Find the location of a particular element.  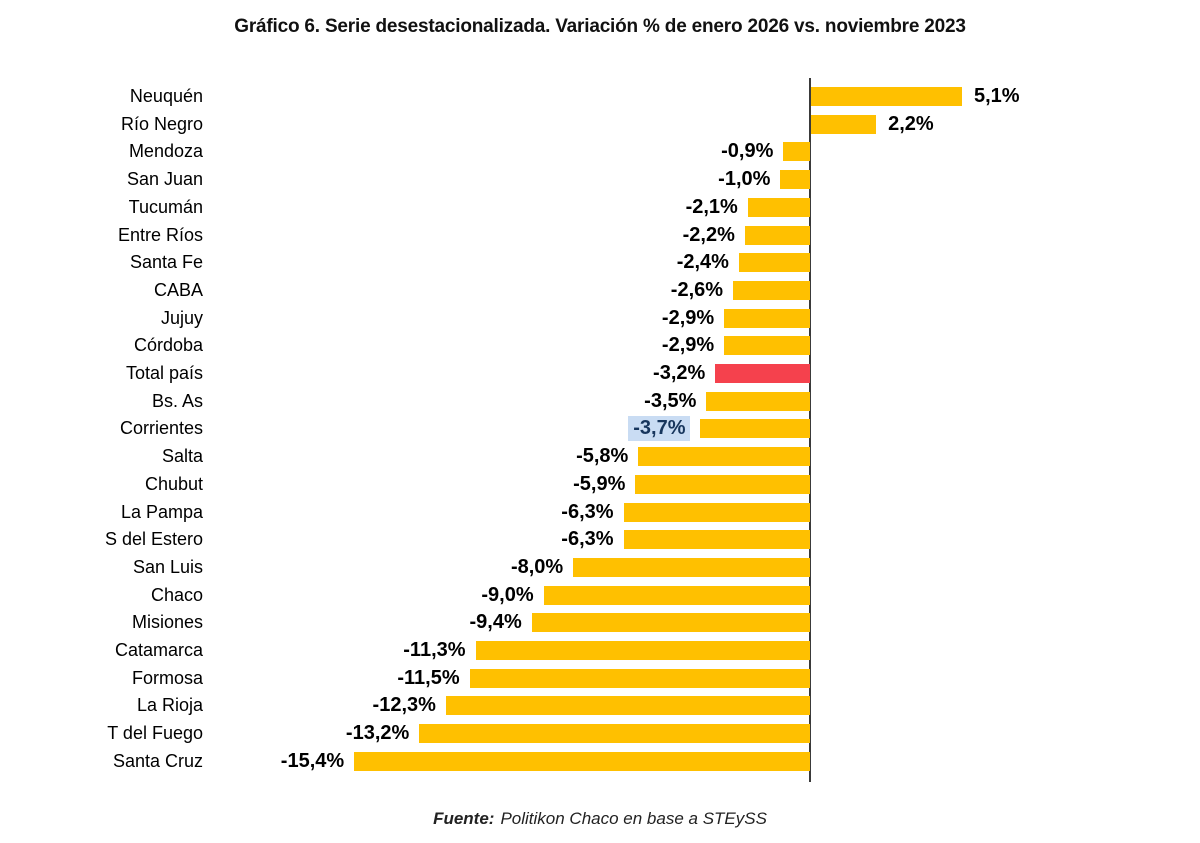

value-label: -8,0% is located at coordinates (537, 566).